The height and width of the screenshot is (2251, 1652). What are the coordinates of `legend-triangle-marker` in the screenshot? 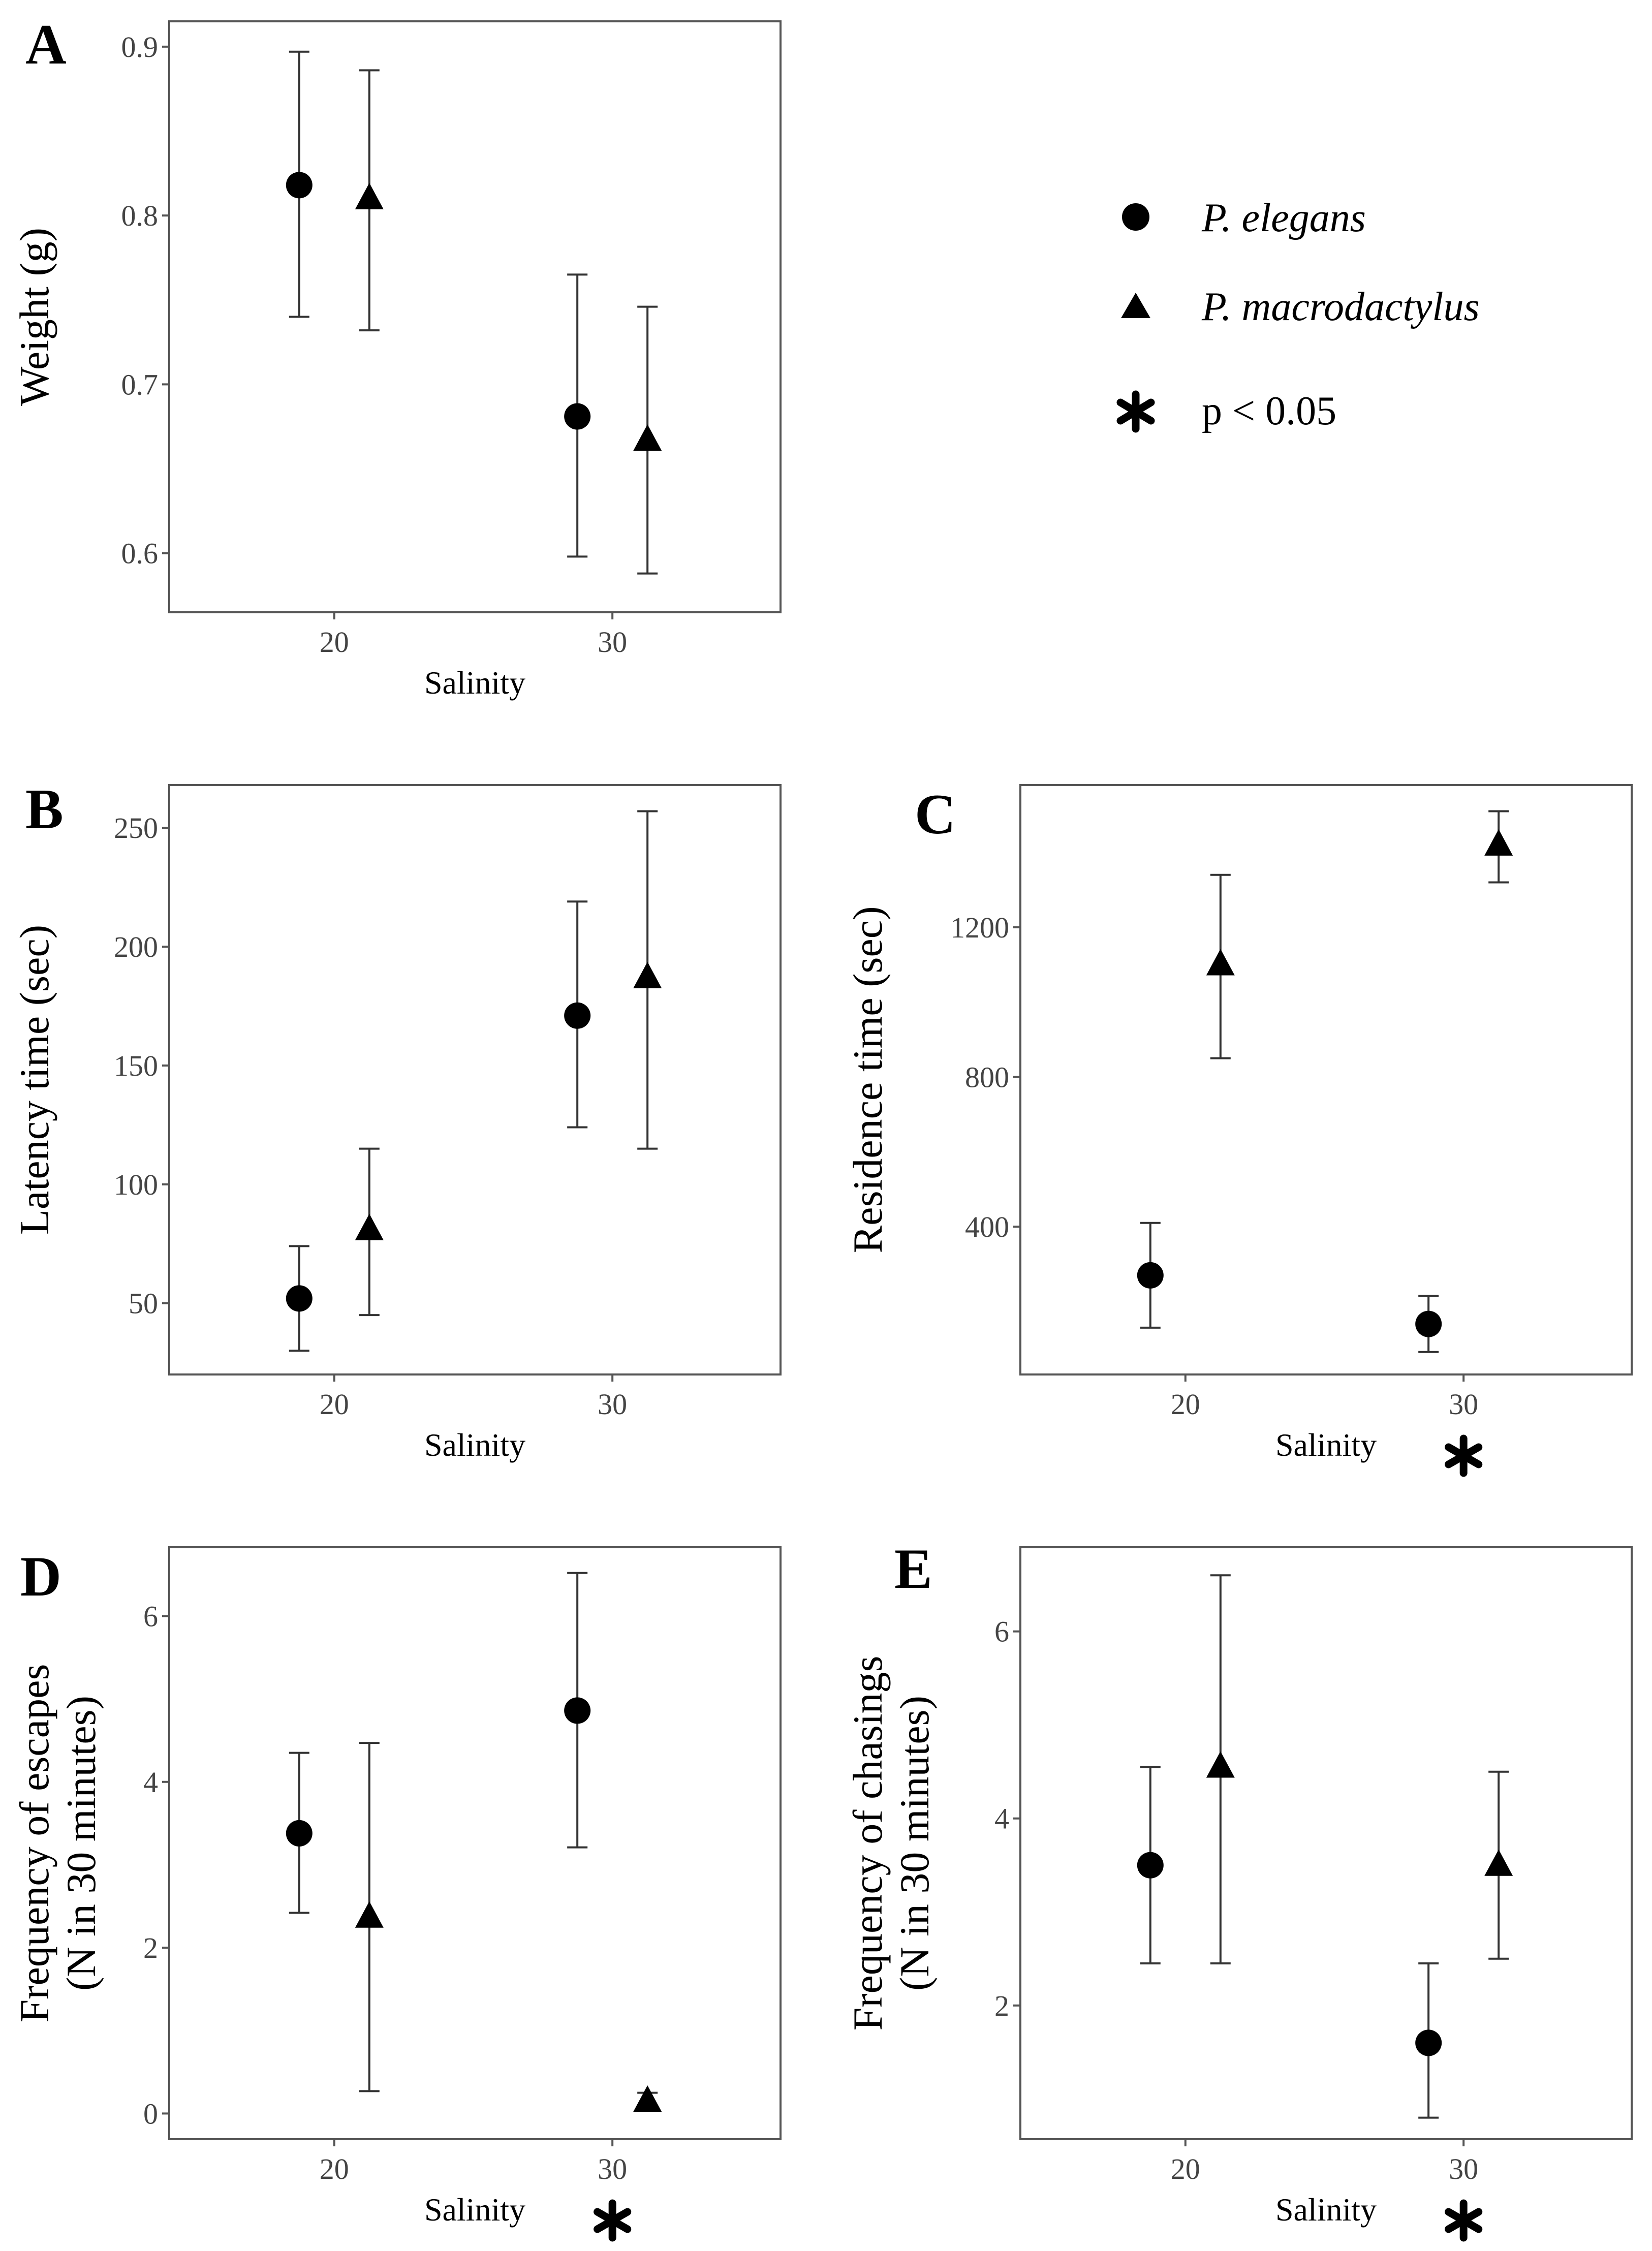 It's located at (1135, 306).